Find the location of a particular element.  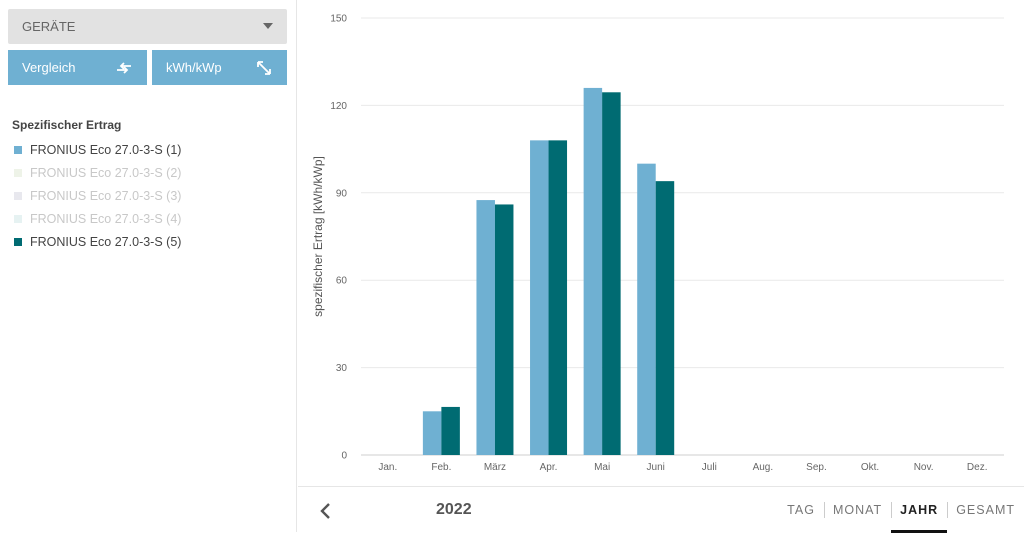

x-tick-label: Sep. is located at coordinates (816, 467).